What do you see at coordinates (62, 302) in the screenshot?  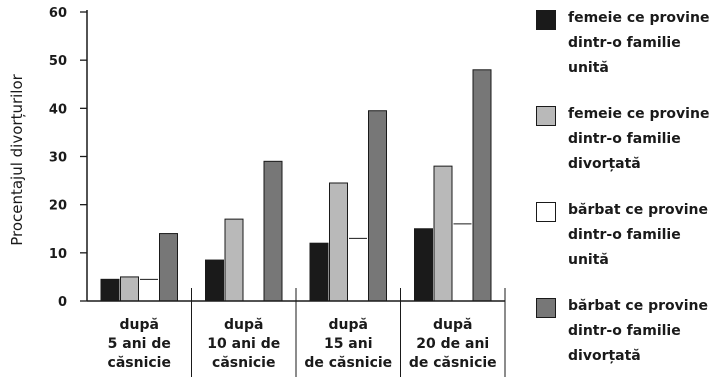 I see `y-tick-label: 0` at bounding box center [62, 302].